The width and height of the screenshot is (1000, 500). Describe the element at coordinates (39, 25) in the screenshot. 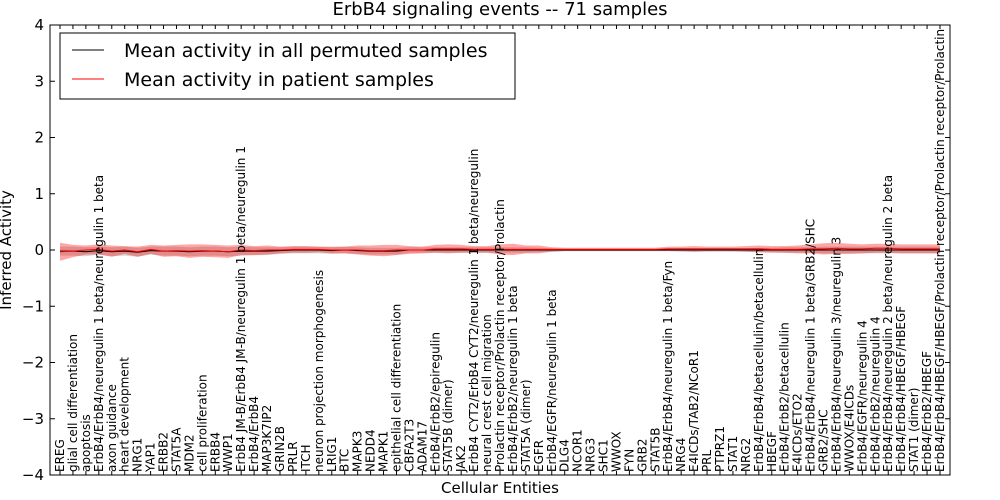

I see `y-tick-label: 4` at that location.